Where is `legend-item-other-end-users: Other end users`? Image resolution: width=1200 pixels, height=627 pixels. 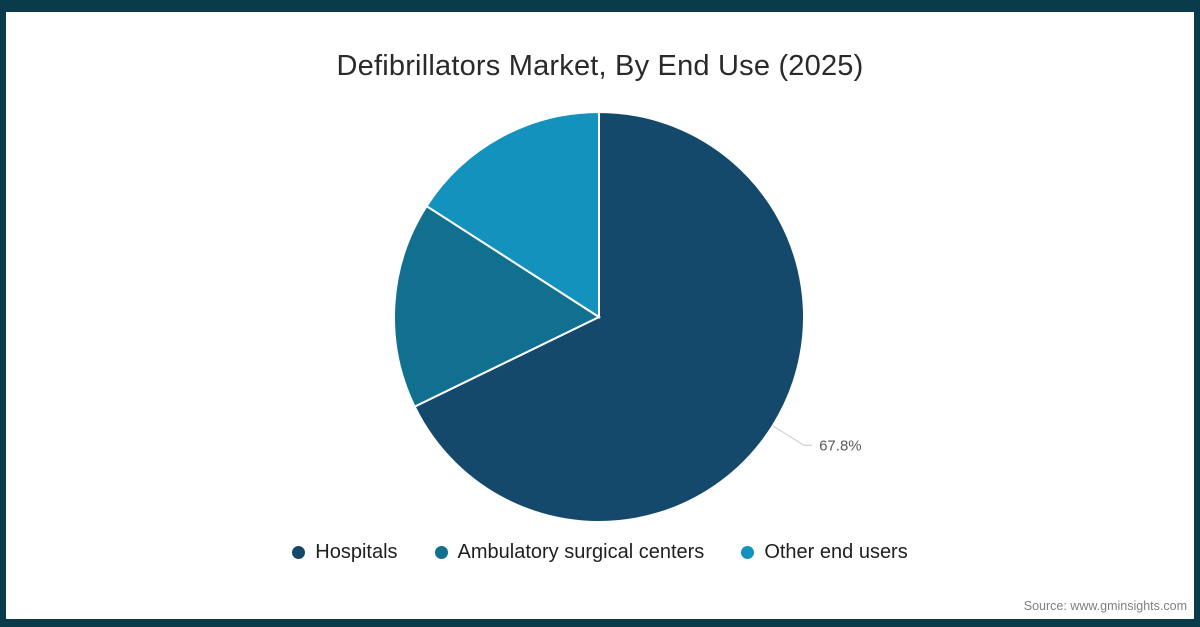 legend-item-other-end-users: Other end users is located at coordinates (824, 552).